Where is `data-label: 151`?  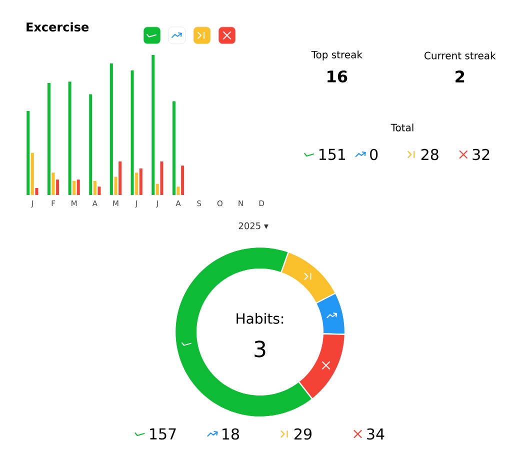
data-label: 151 is located at coordinates (332, 154).